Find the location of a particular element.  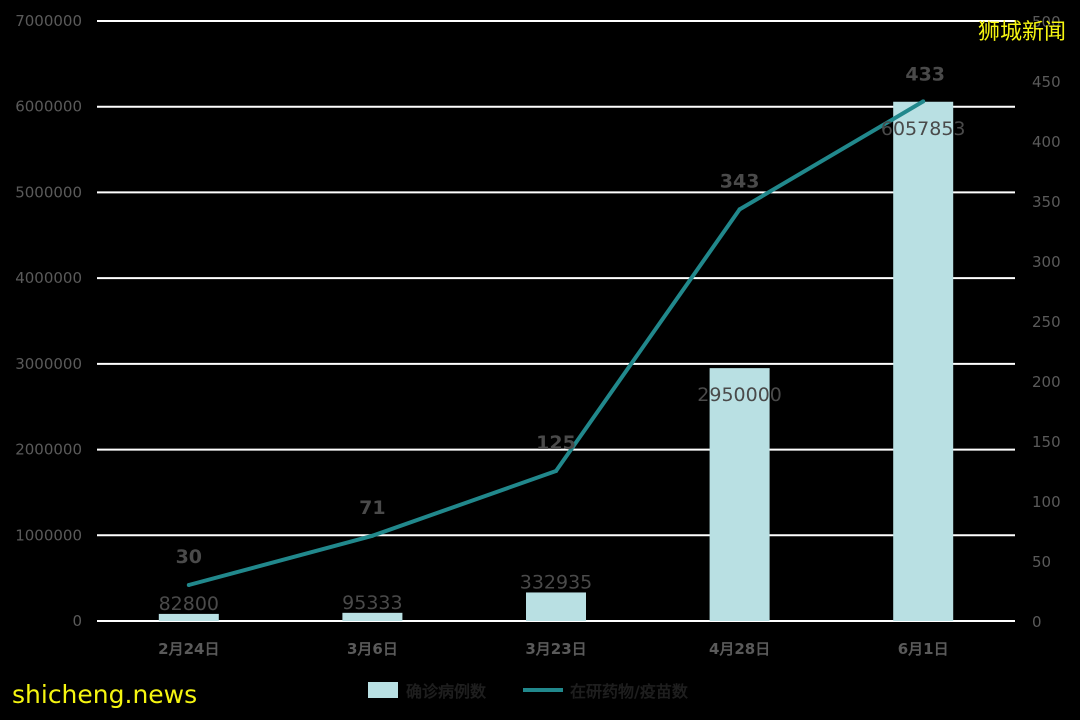

legend-bar-label: 确诊病例数 is located at coordinates (446, 691).